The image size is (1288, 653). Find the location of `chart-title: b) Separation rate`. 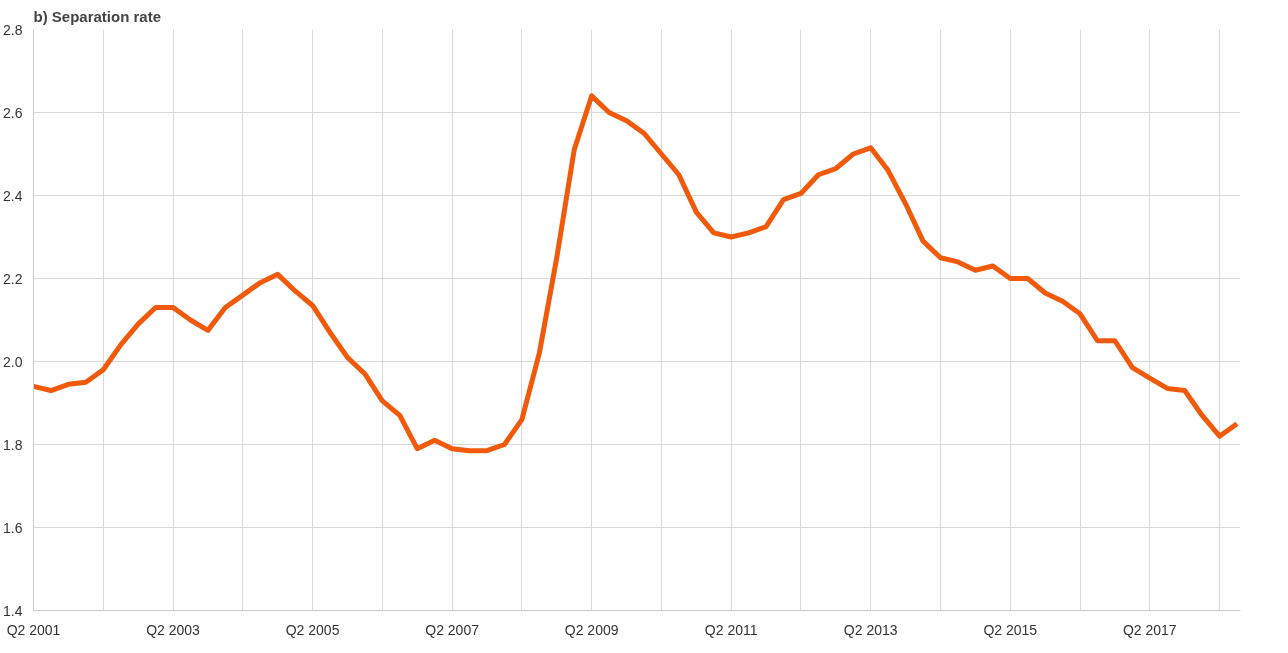

chart-title: b) Separation rate is located at coordinates (97, 16).